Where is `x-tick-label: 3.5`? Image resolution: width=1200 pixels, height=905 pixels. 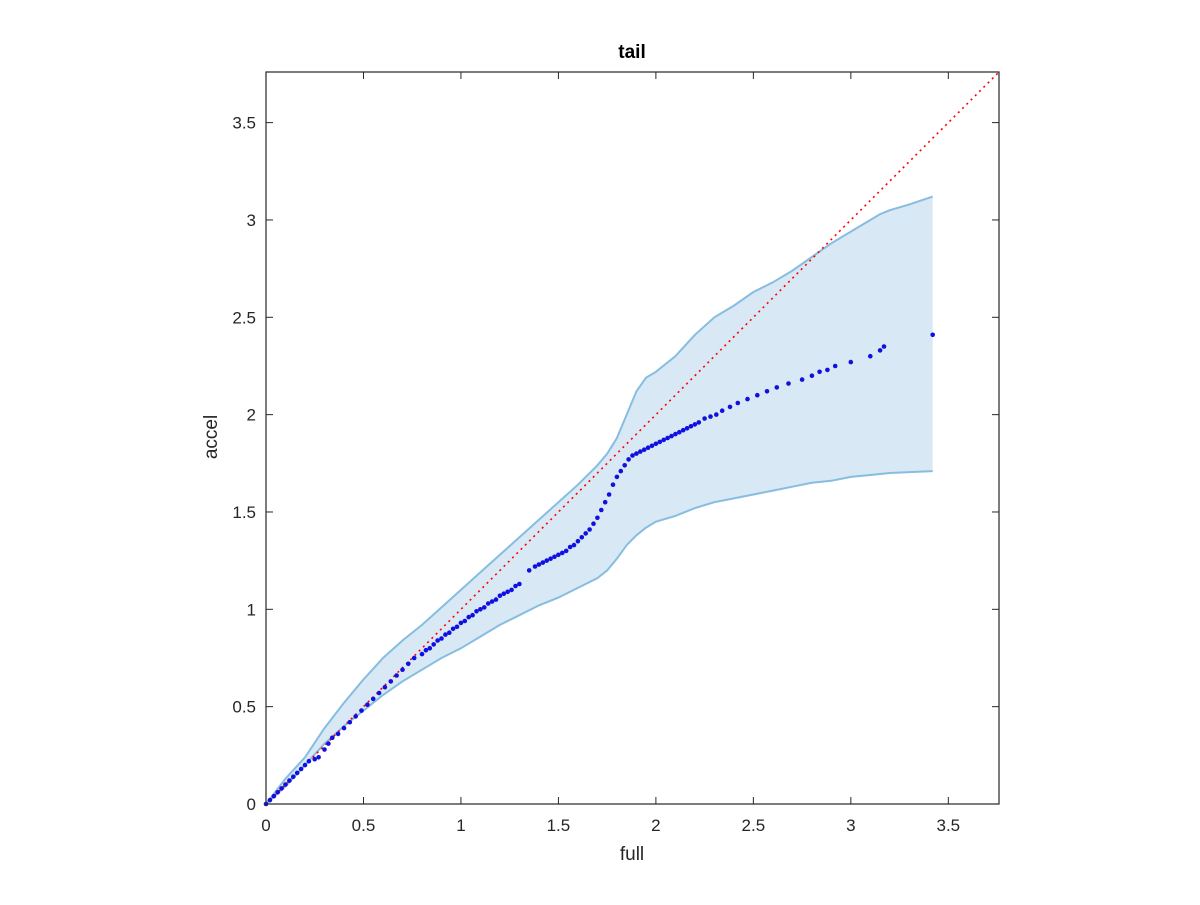
x-tick-label: 3.5 is located at coordinates (948, 825).